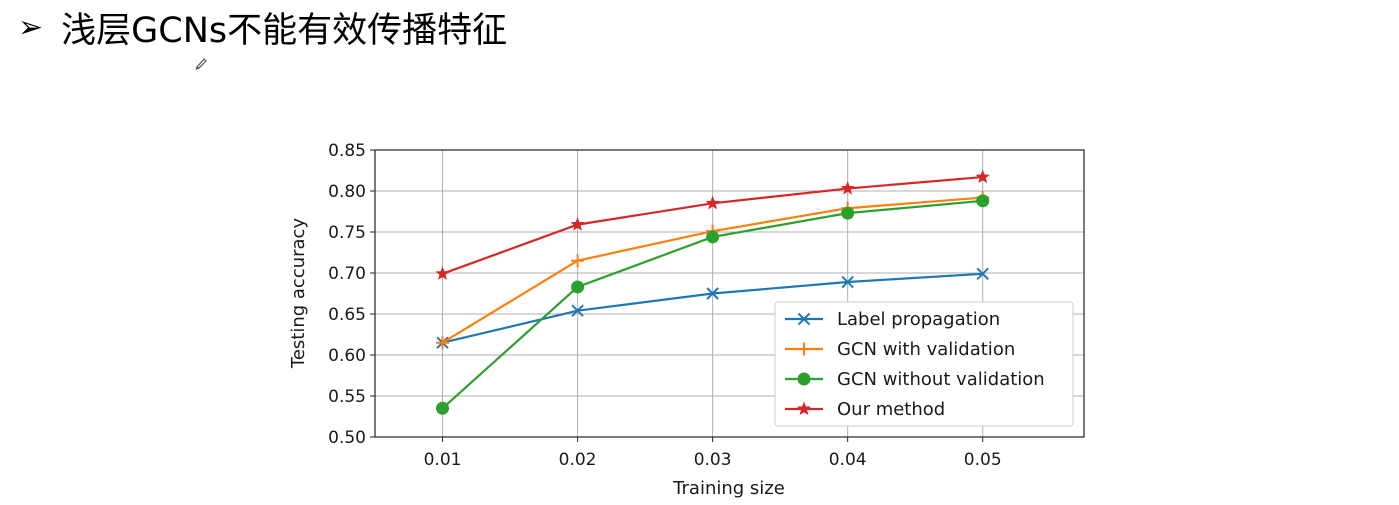 This screenshot has width=1399, height=505. Describe the element at coordinates (728, 488) in the screenshot. I see `x-axis-label: Training size` at that location.